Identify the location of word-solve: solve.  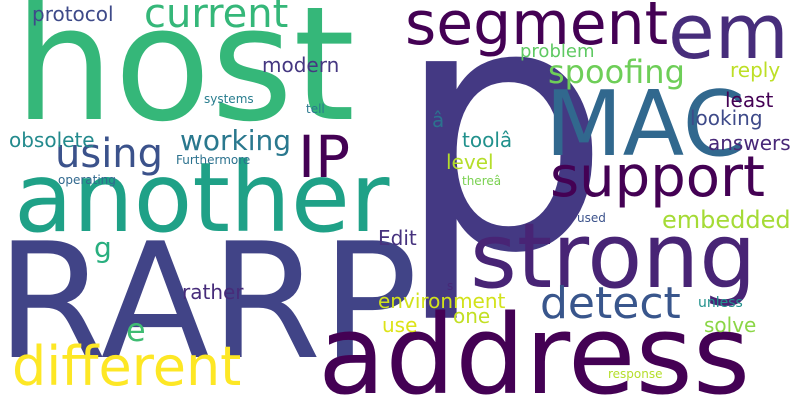
(730, 325).